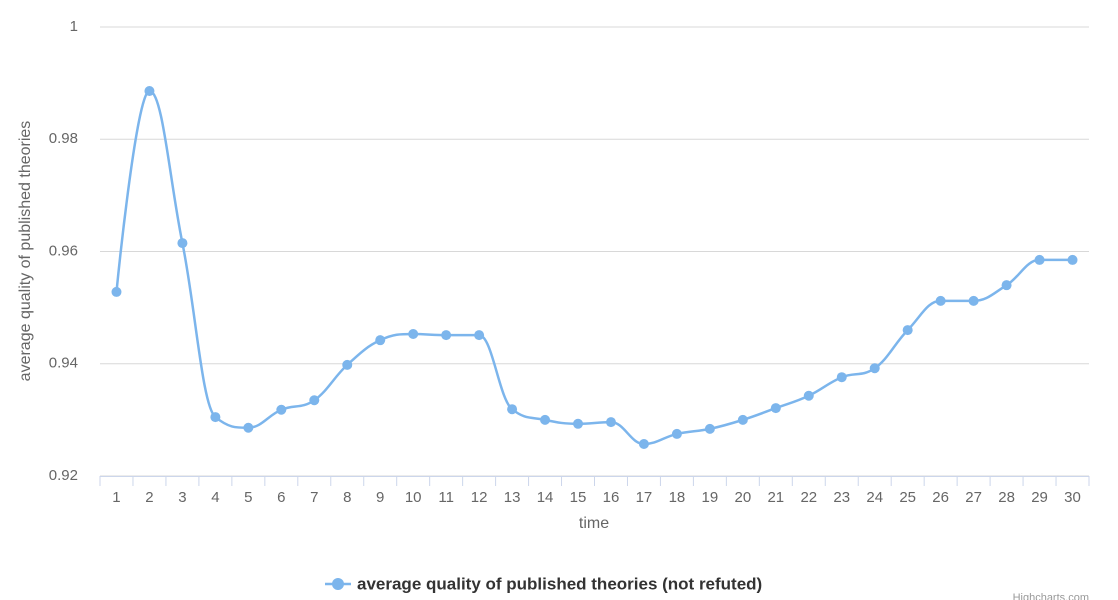 Image resolution: width=1118 pixels, height=600 pixels. What do you see at coordinates (479, 497) in the screenshot?
I see `x-tick-label: 12` at bounding box center [479, 497].